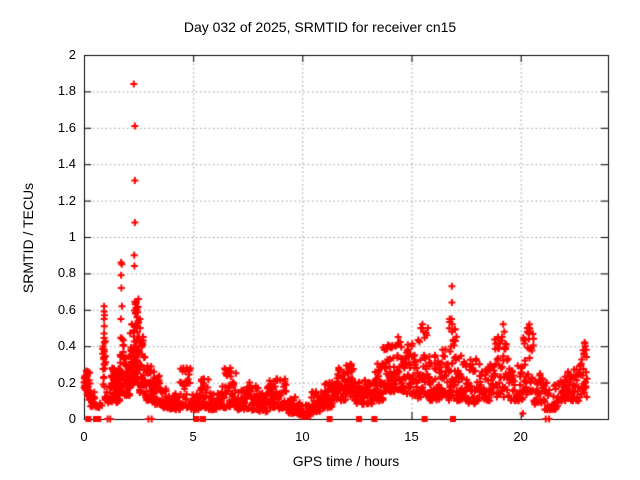 This screenshot has height=480, width=640. Describe the element at coordinates (66, 200) in the screenshot. I see `y-tick-label: 1.2` at that location.